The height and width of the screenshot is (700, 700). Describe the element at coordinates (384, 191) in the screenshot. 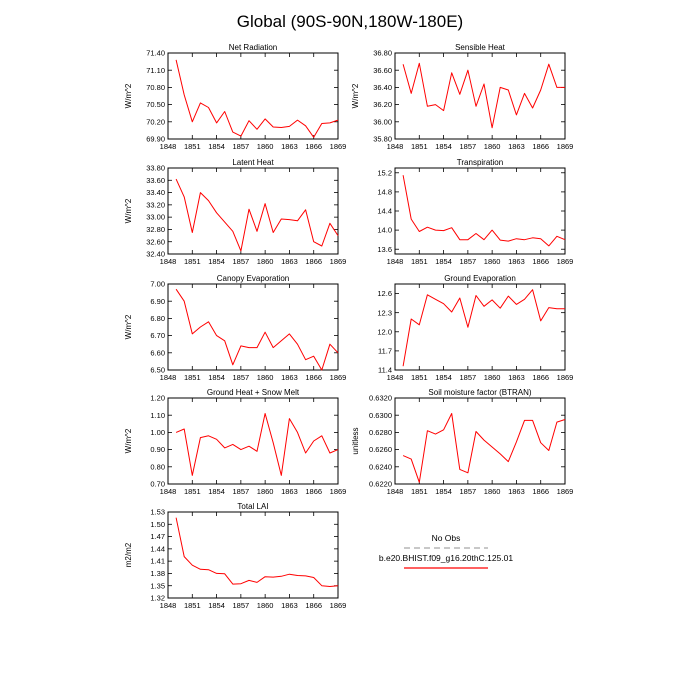

I see `y-tick-label: 14.8` at that location.